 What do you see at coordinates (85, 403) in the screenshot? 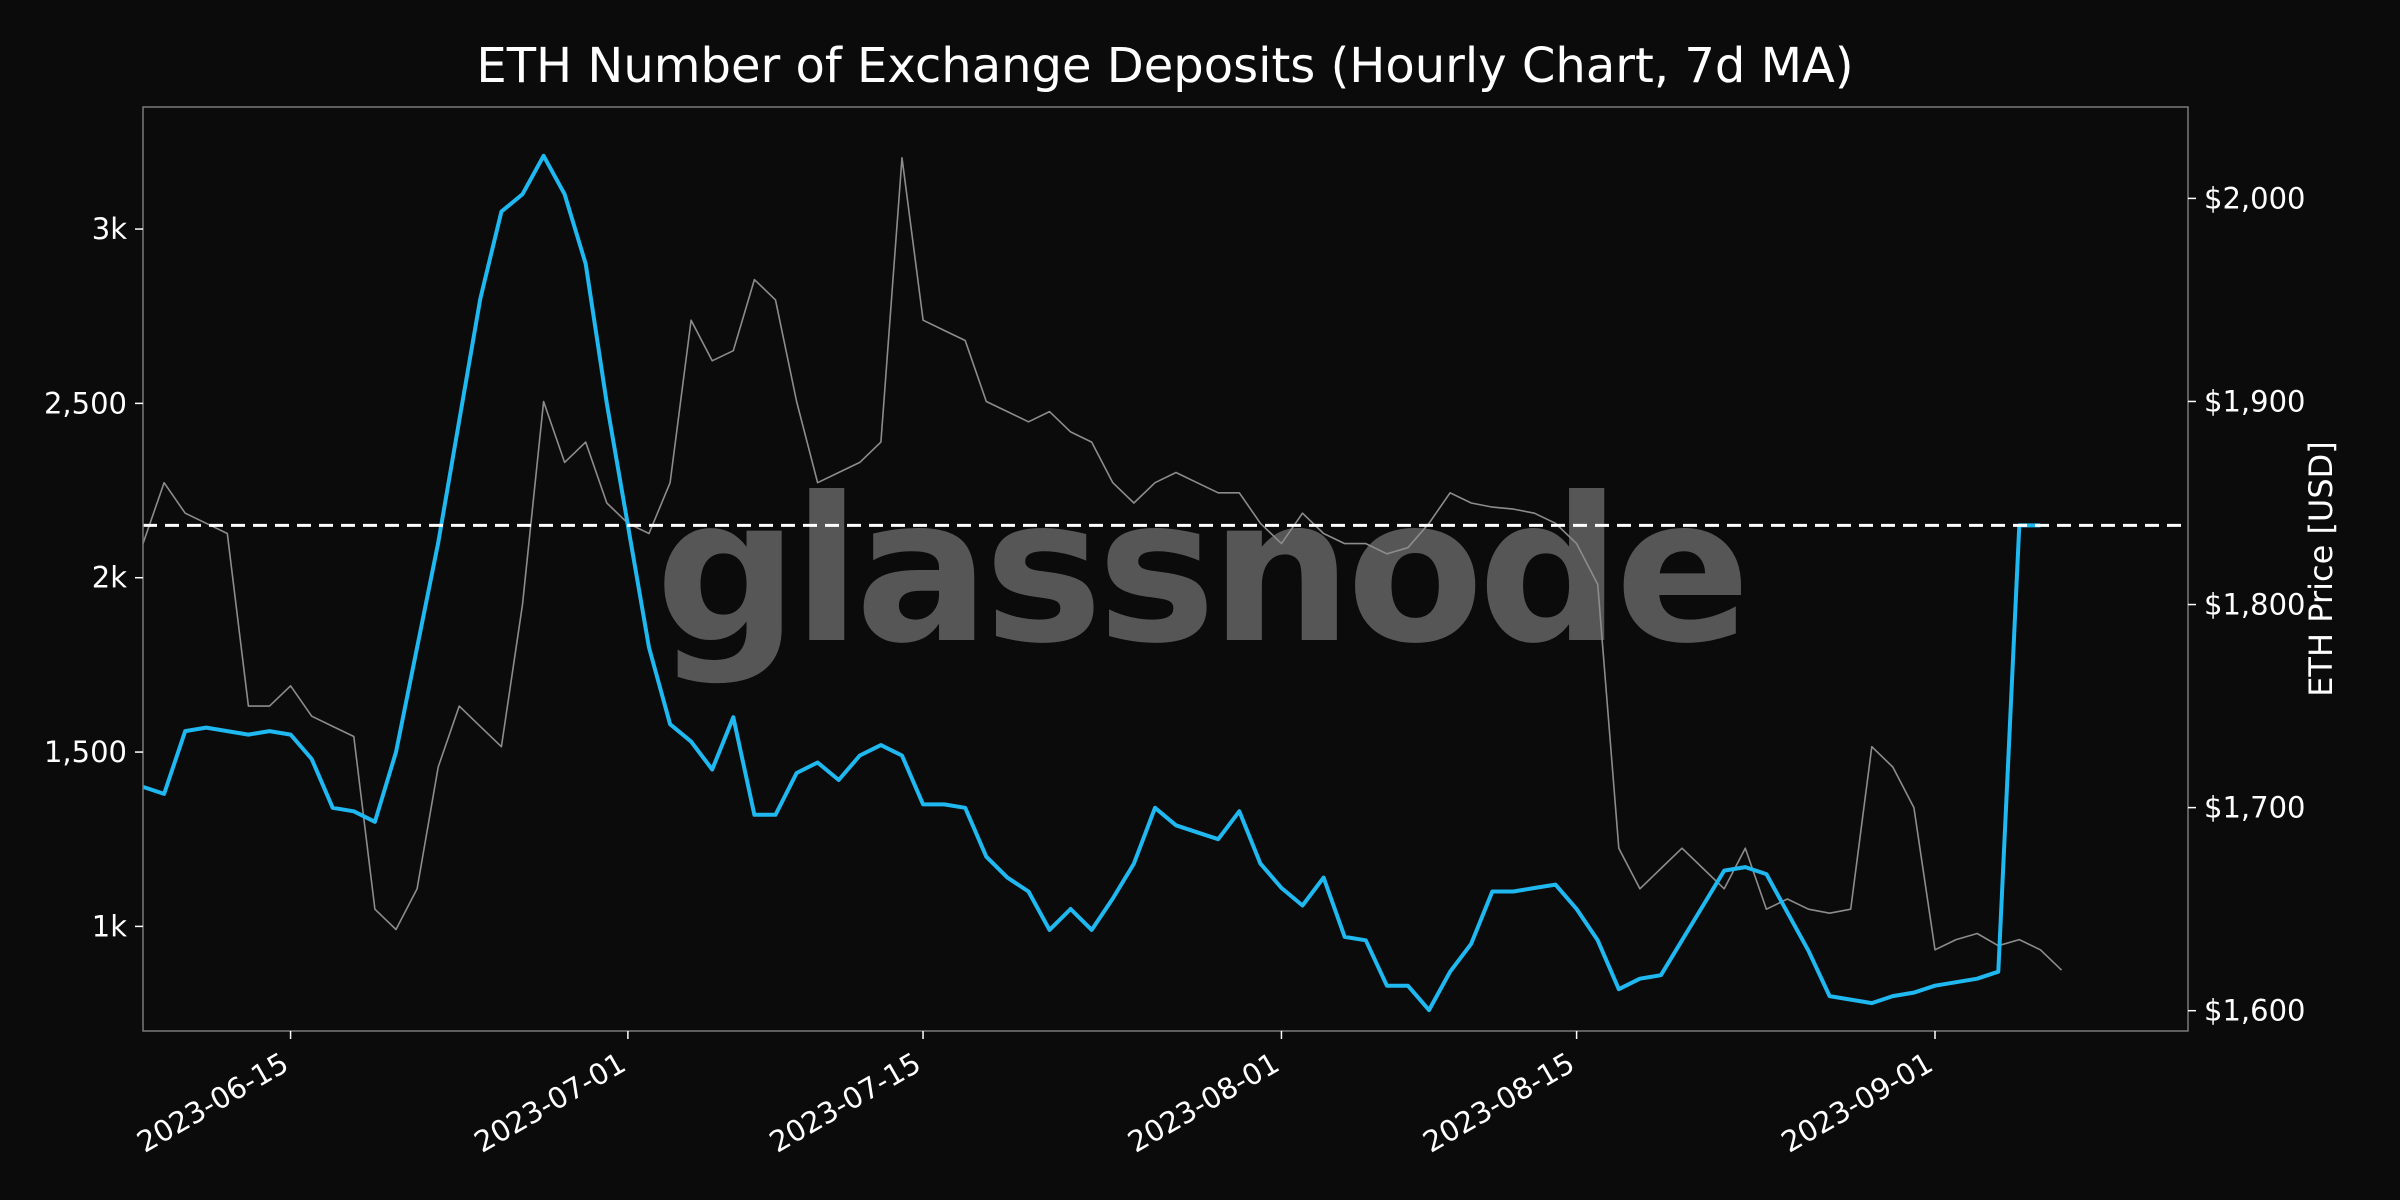
I see `left-tick-label: 2,500` at bounding box center [85, 403].